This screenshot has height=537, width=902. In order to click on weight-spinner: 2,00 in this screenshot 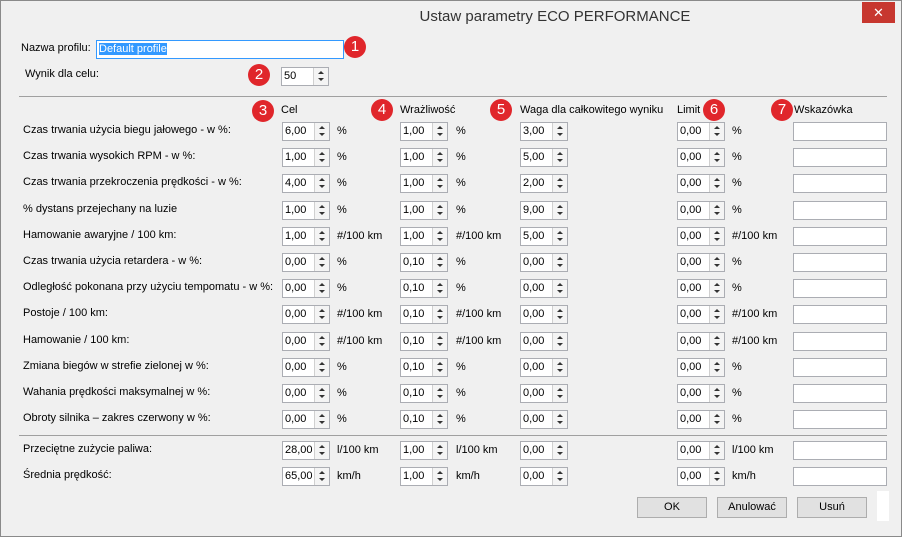, I will do `click(544, 184)`.